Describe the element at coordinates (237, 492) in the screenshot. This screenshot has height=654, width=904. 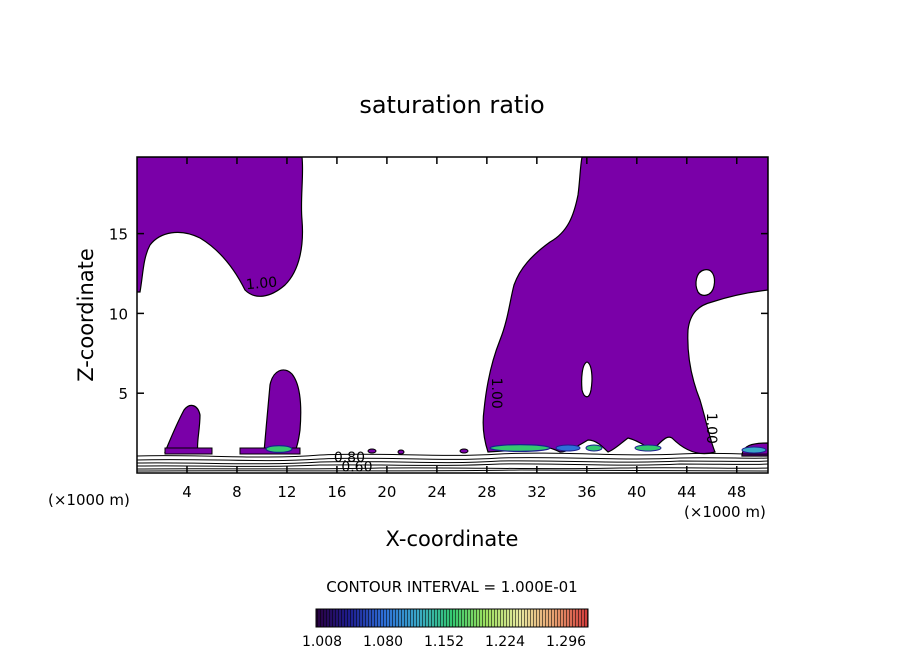
I see `x-tick-label: 8` at that location.